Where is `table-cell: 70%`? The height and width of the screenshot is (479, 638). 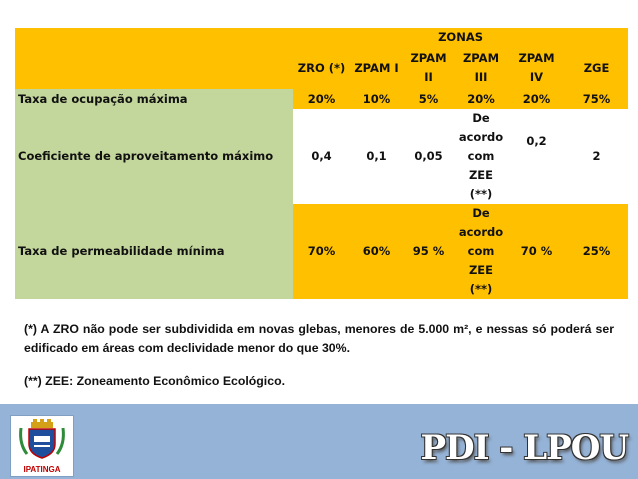 table-cell: 70% is located at coordinates (321, 251).